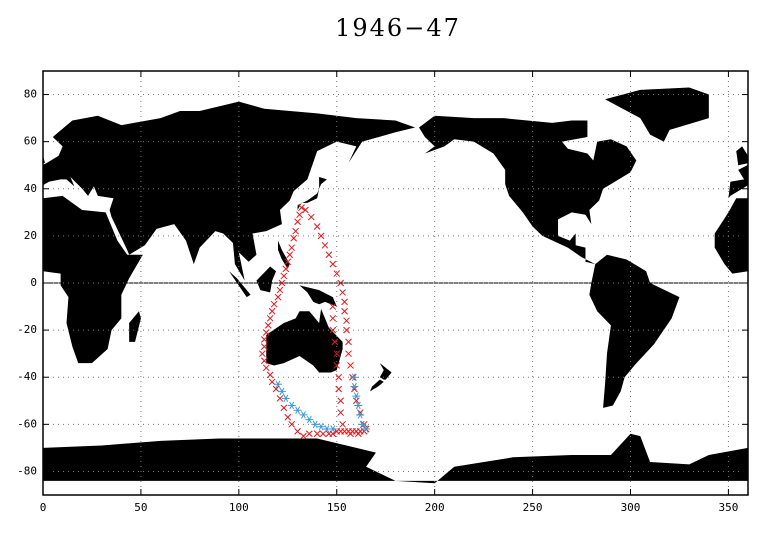 Image resolution: width=760 pixels, height=538 pixels. Describe the element at coordinates (631, 507) in the screenshot. I see `x-tick-label: 300` at that location.